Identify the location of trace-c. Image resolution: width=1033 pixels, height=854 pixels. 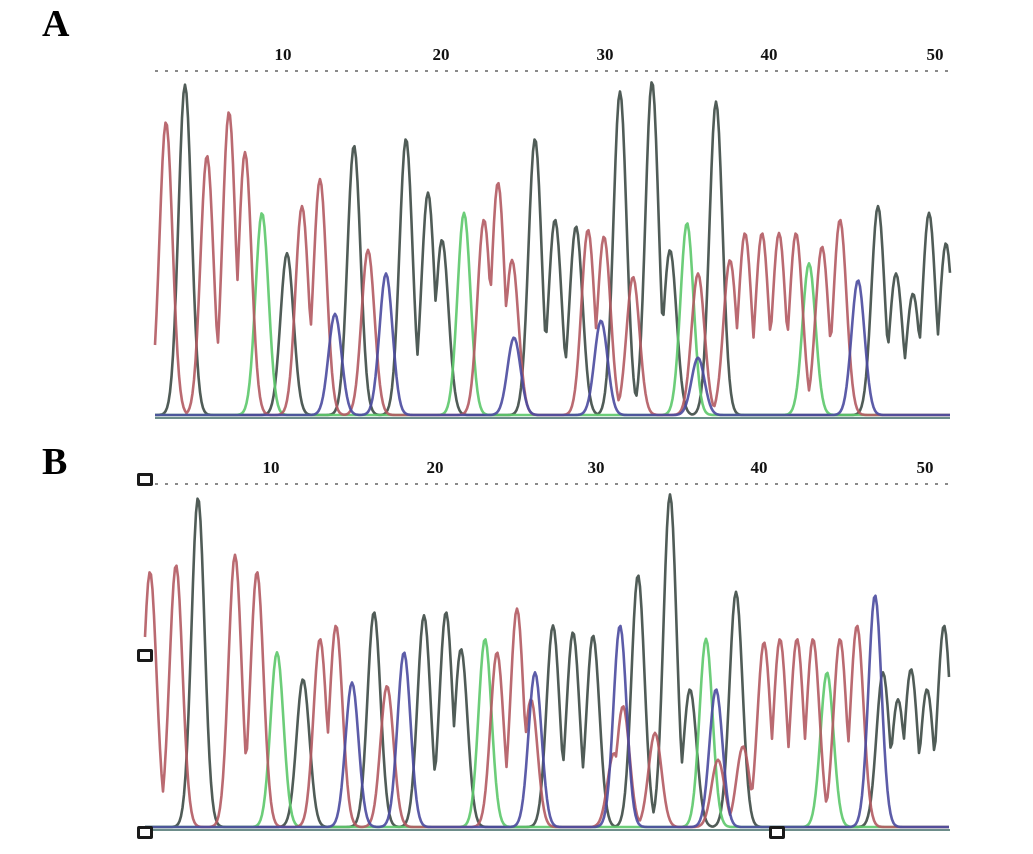
(552, 344).